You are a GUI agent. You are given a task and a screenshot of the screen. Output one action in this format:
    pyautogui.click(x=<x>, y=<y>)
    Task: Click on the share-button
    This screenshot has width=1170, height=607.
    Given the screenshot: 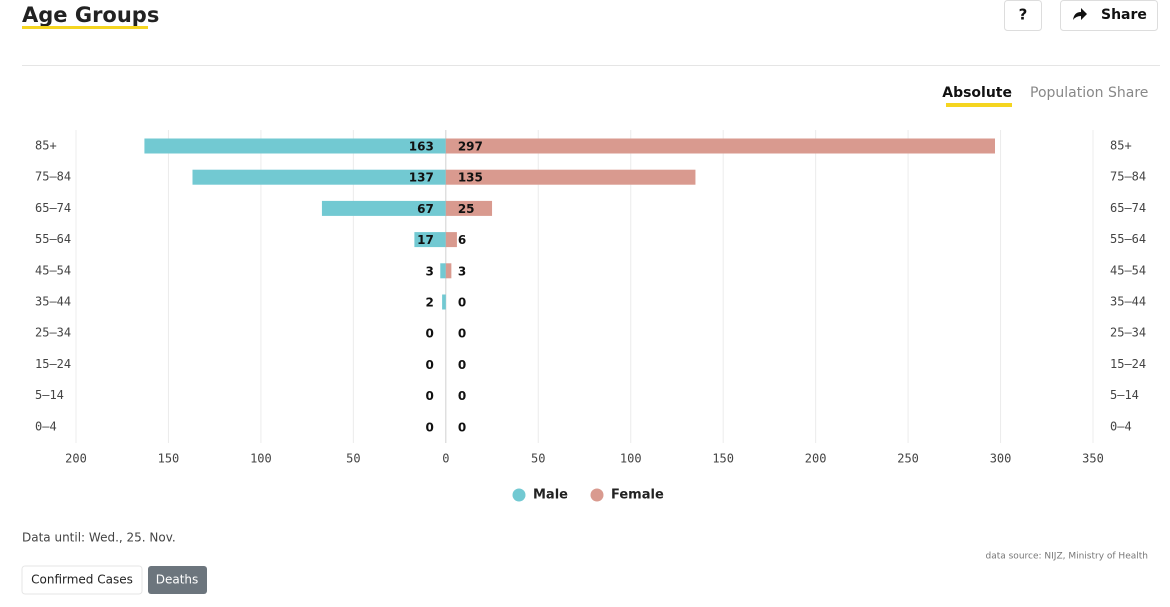 What is the action you would take?
    pyautogui.click(x=1109, y=15)
    